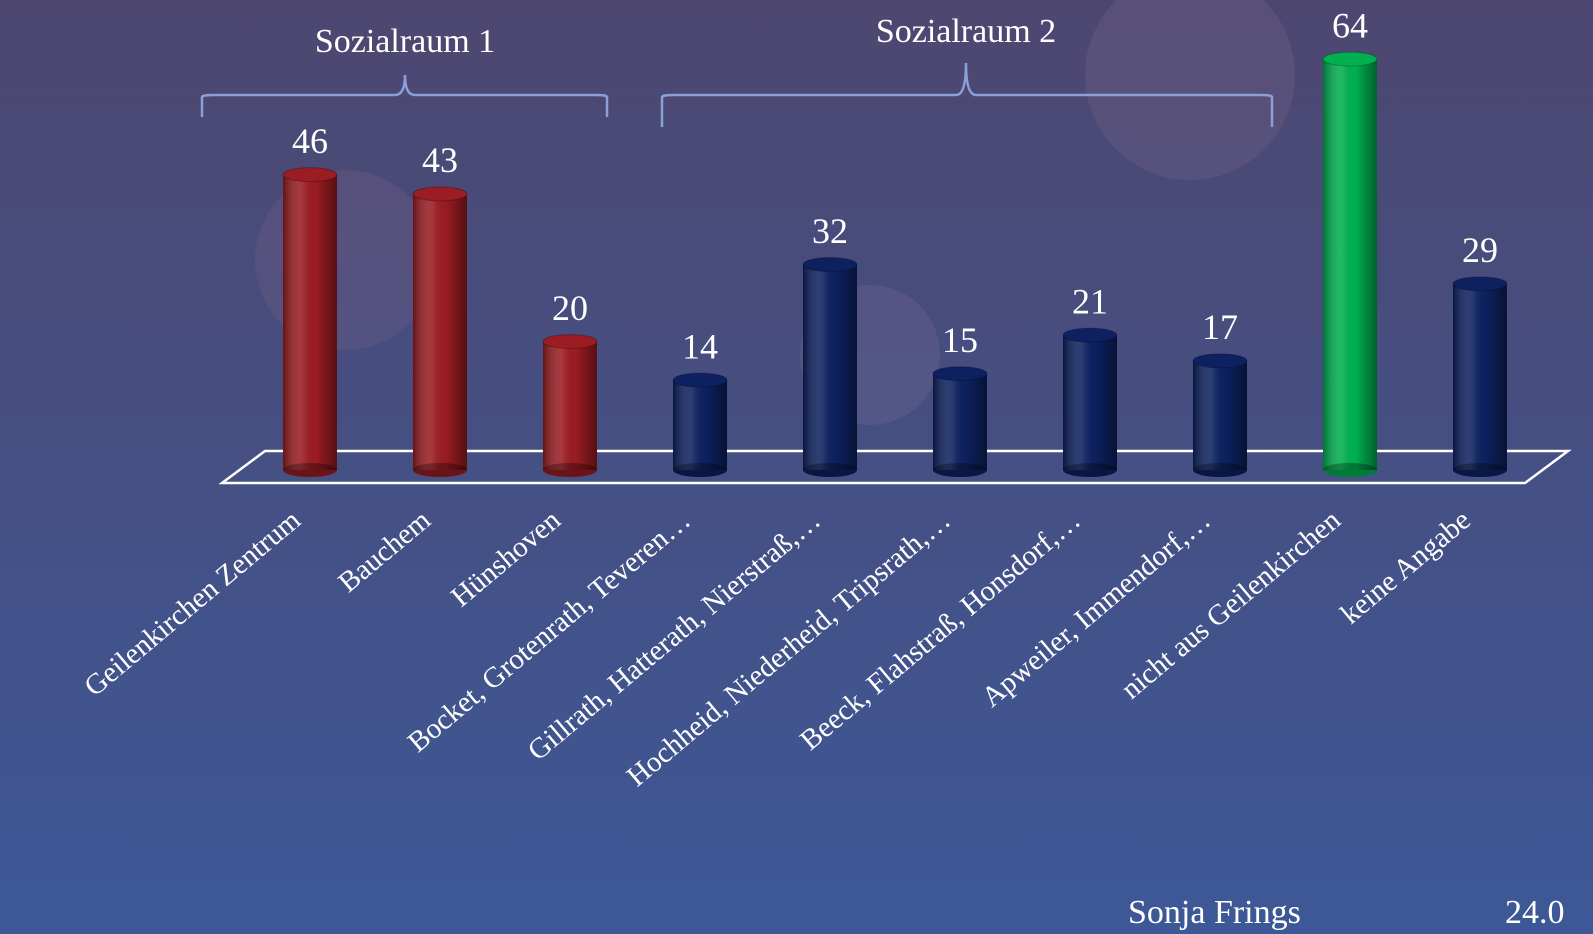 Image resolution: width=1593 pixels, height=934 pixels. What do you see at coordinates (1350, 25) in the screenshot?
I see `value-label: 64` at bounding box center [1350, 25].